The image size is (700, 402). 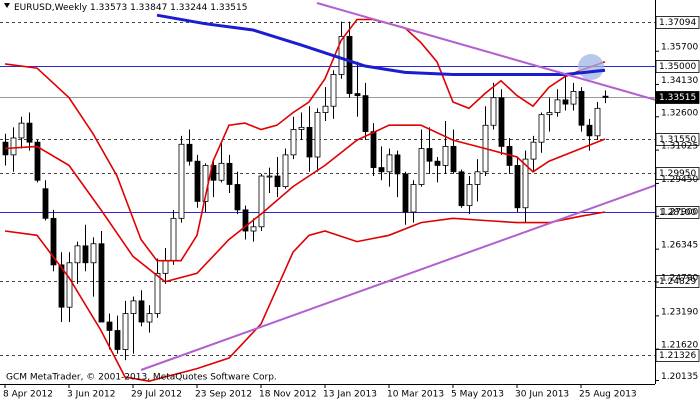 I want to click on indicator-line, so click(x=381, y=44).